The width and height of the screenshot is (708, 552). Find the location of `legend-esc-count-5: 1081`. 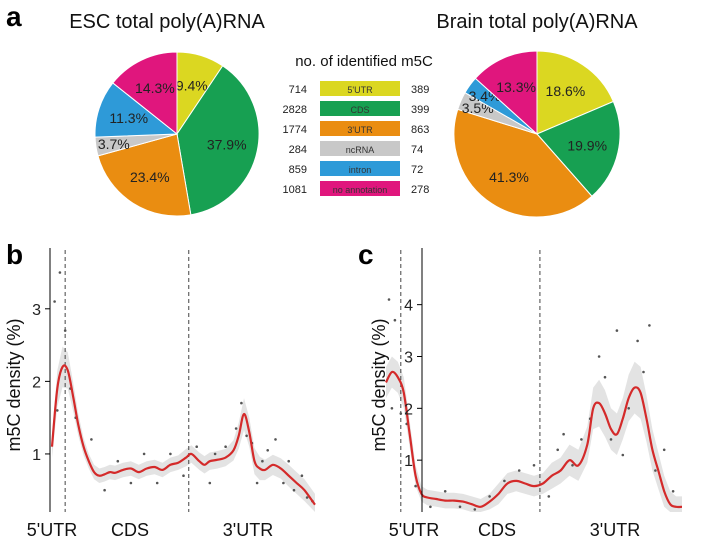

legend-esc-count-5: 1081 is located at coordinates (295, 190).